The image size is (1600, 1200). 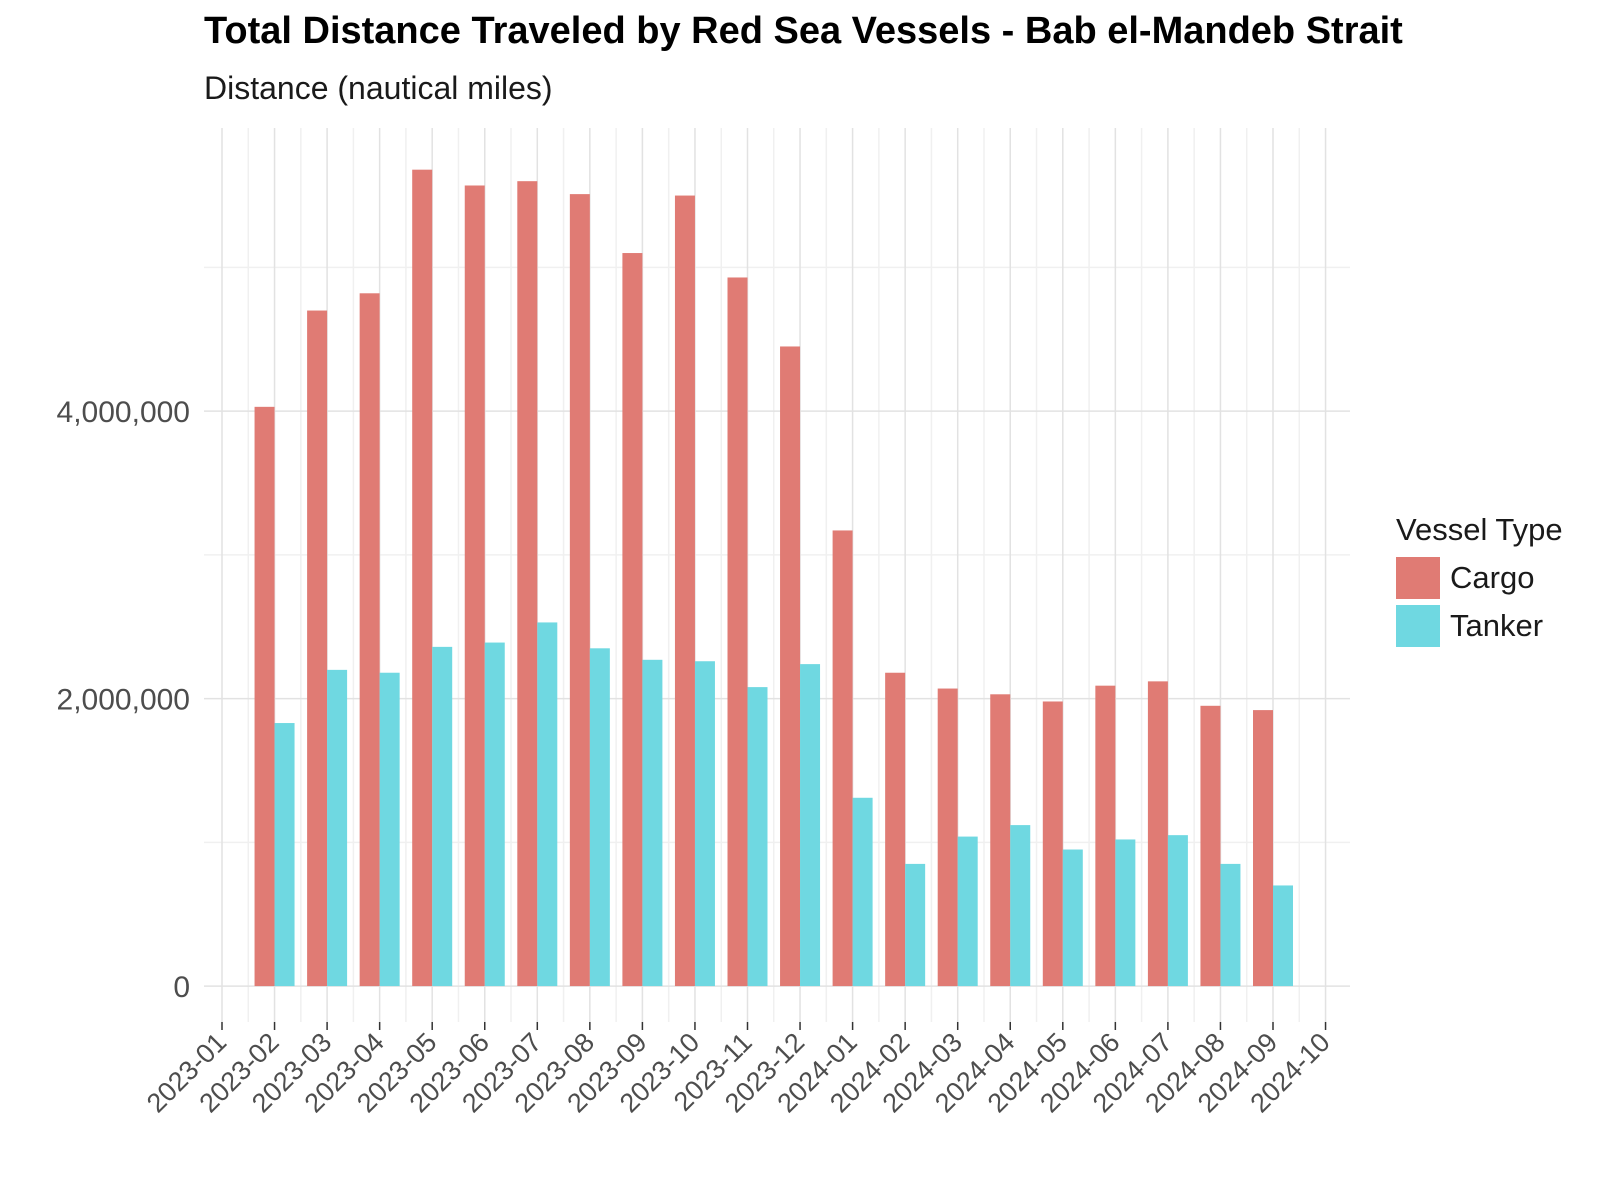 I want to click on legend-swatch-cargo, so click(x=1418, y=578).